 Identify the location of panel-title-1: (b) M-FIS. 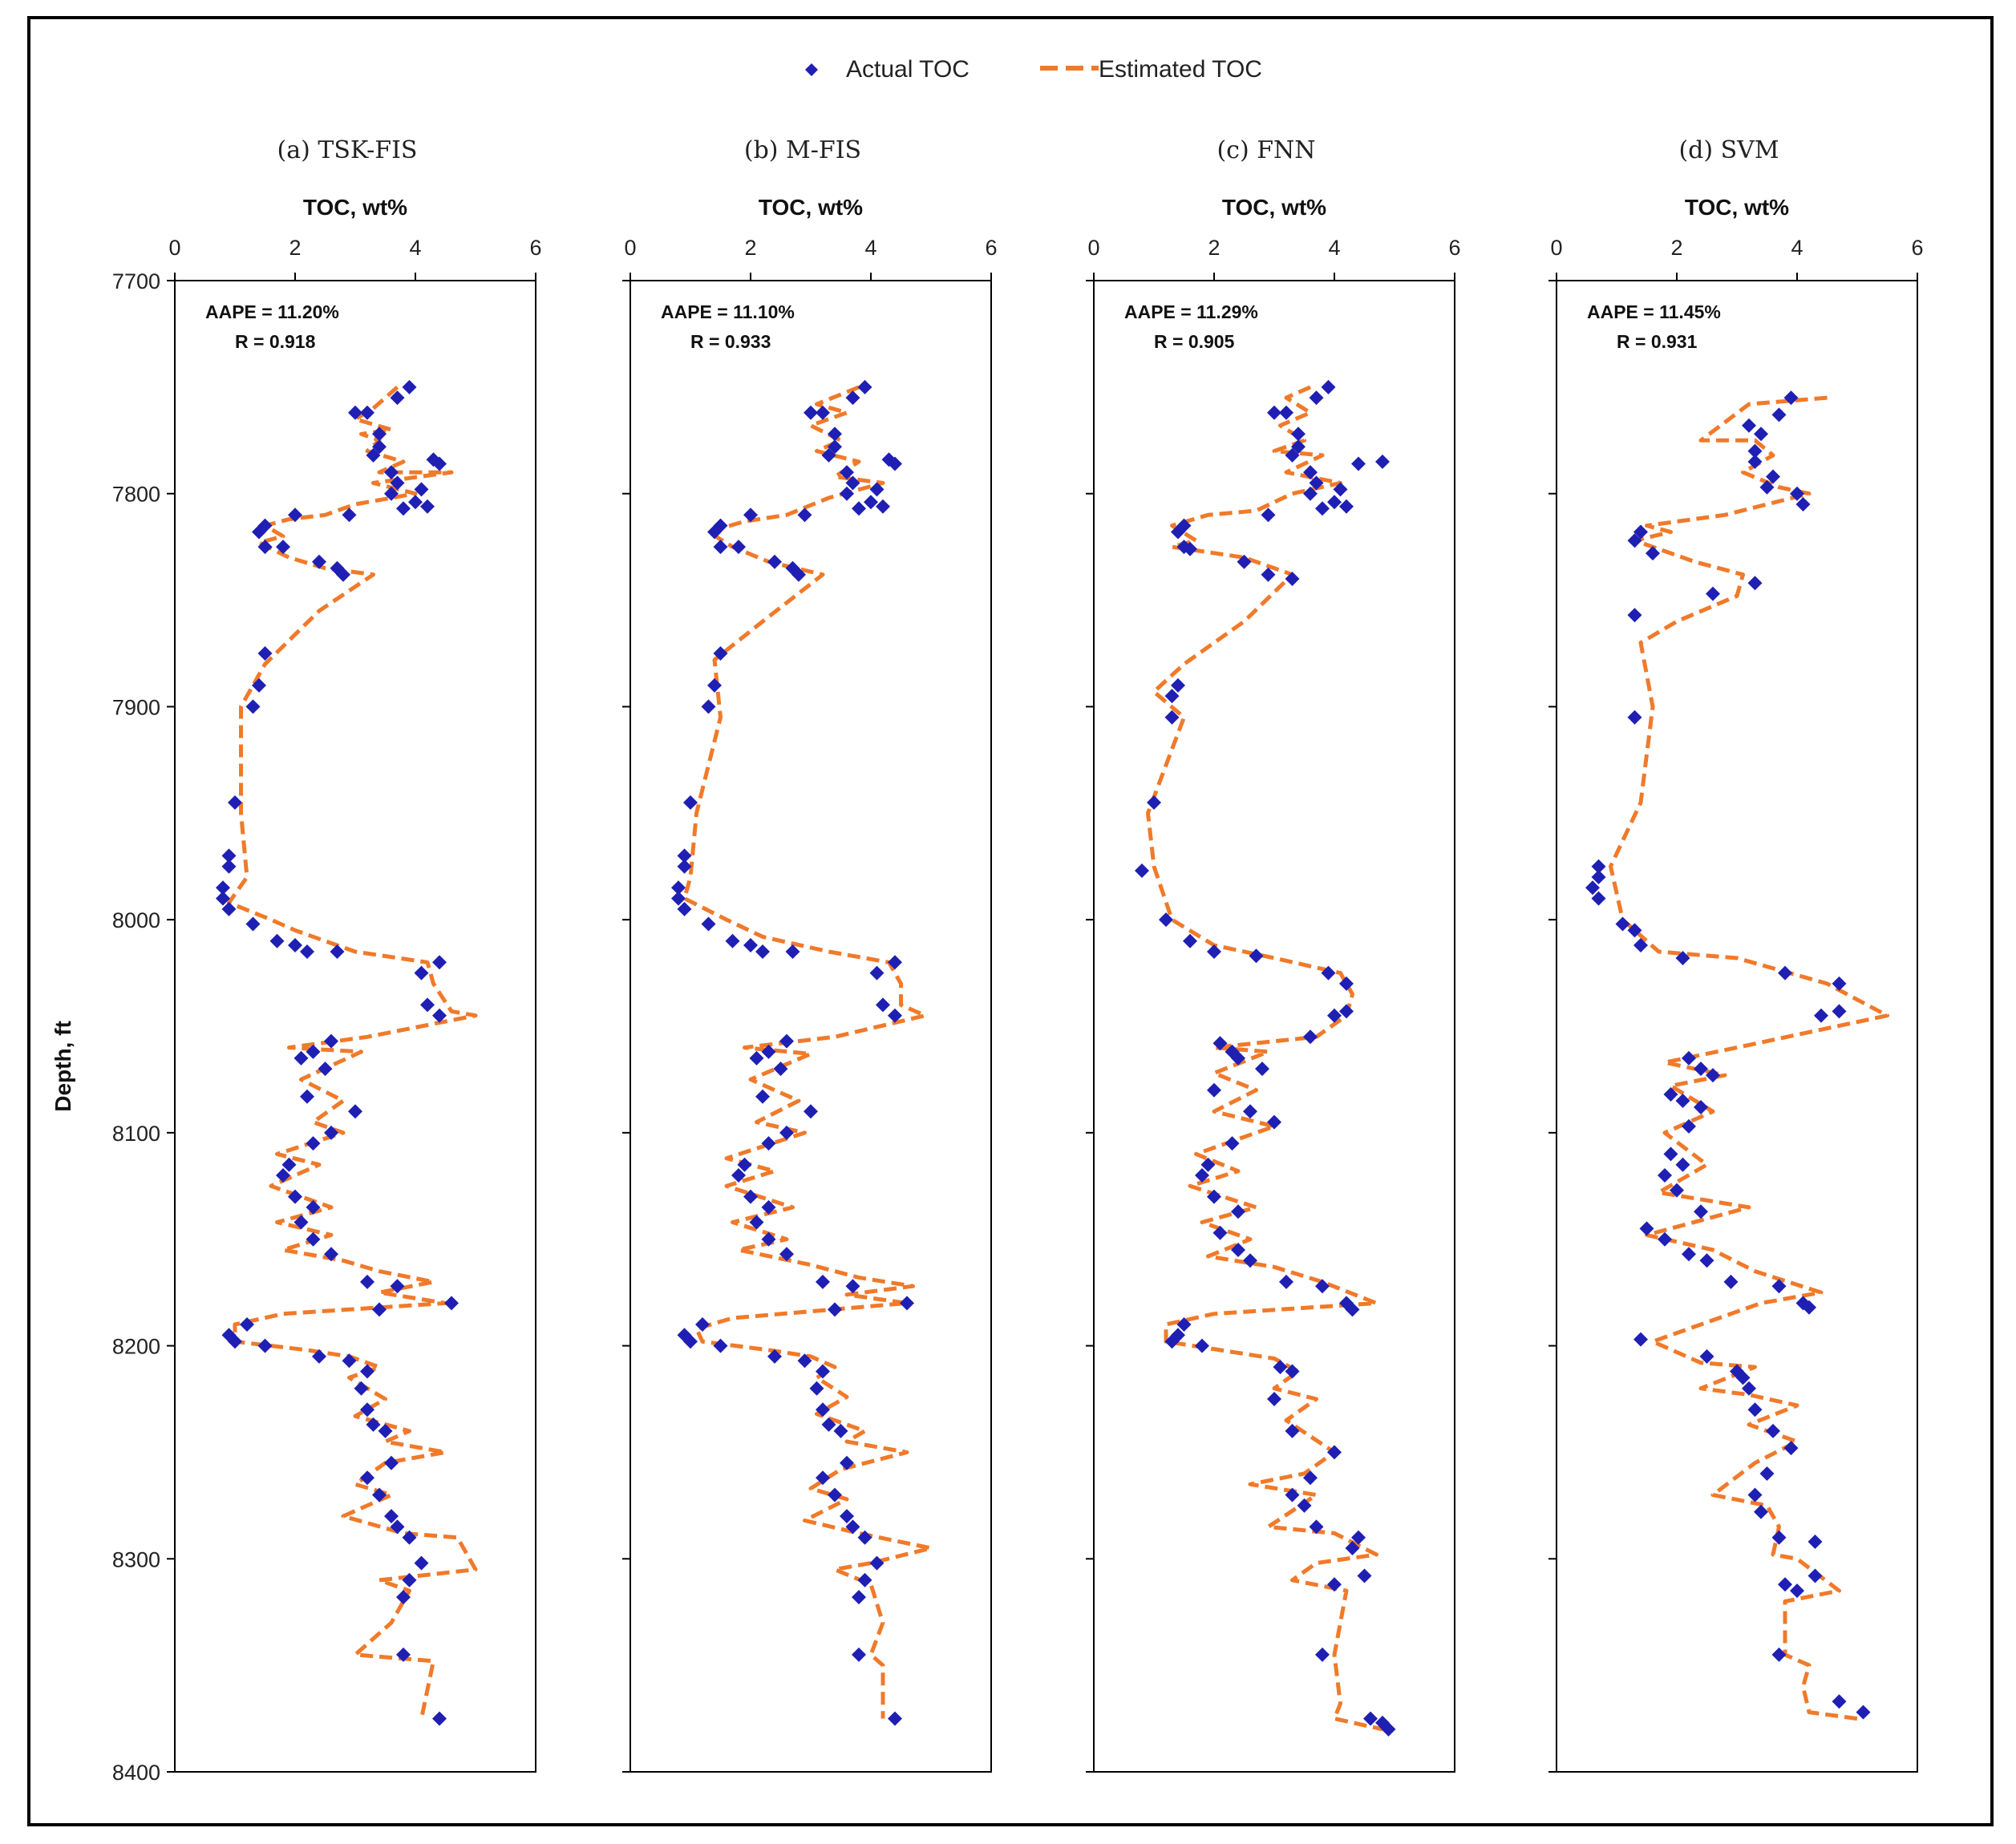
(802, 150).